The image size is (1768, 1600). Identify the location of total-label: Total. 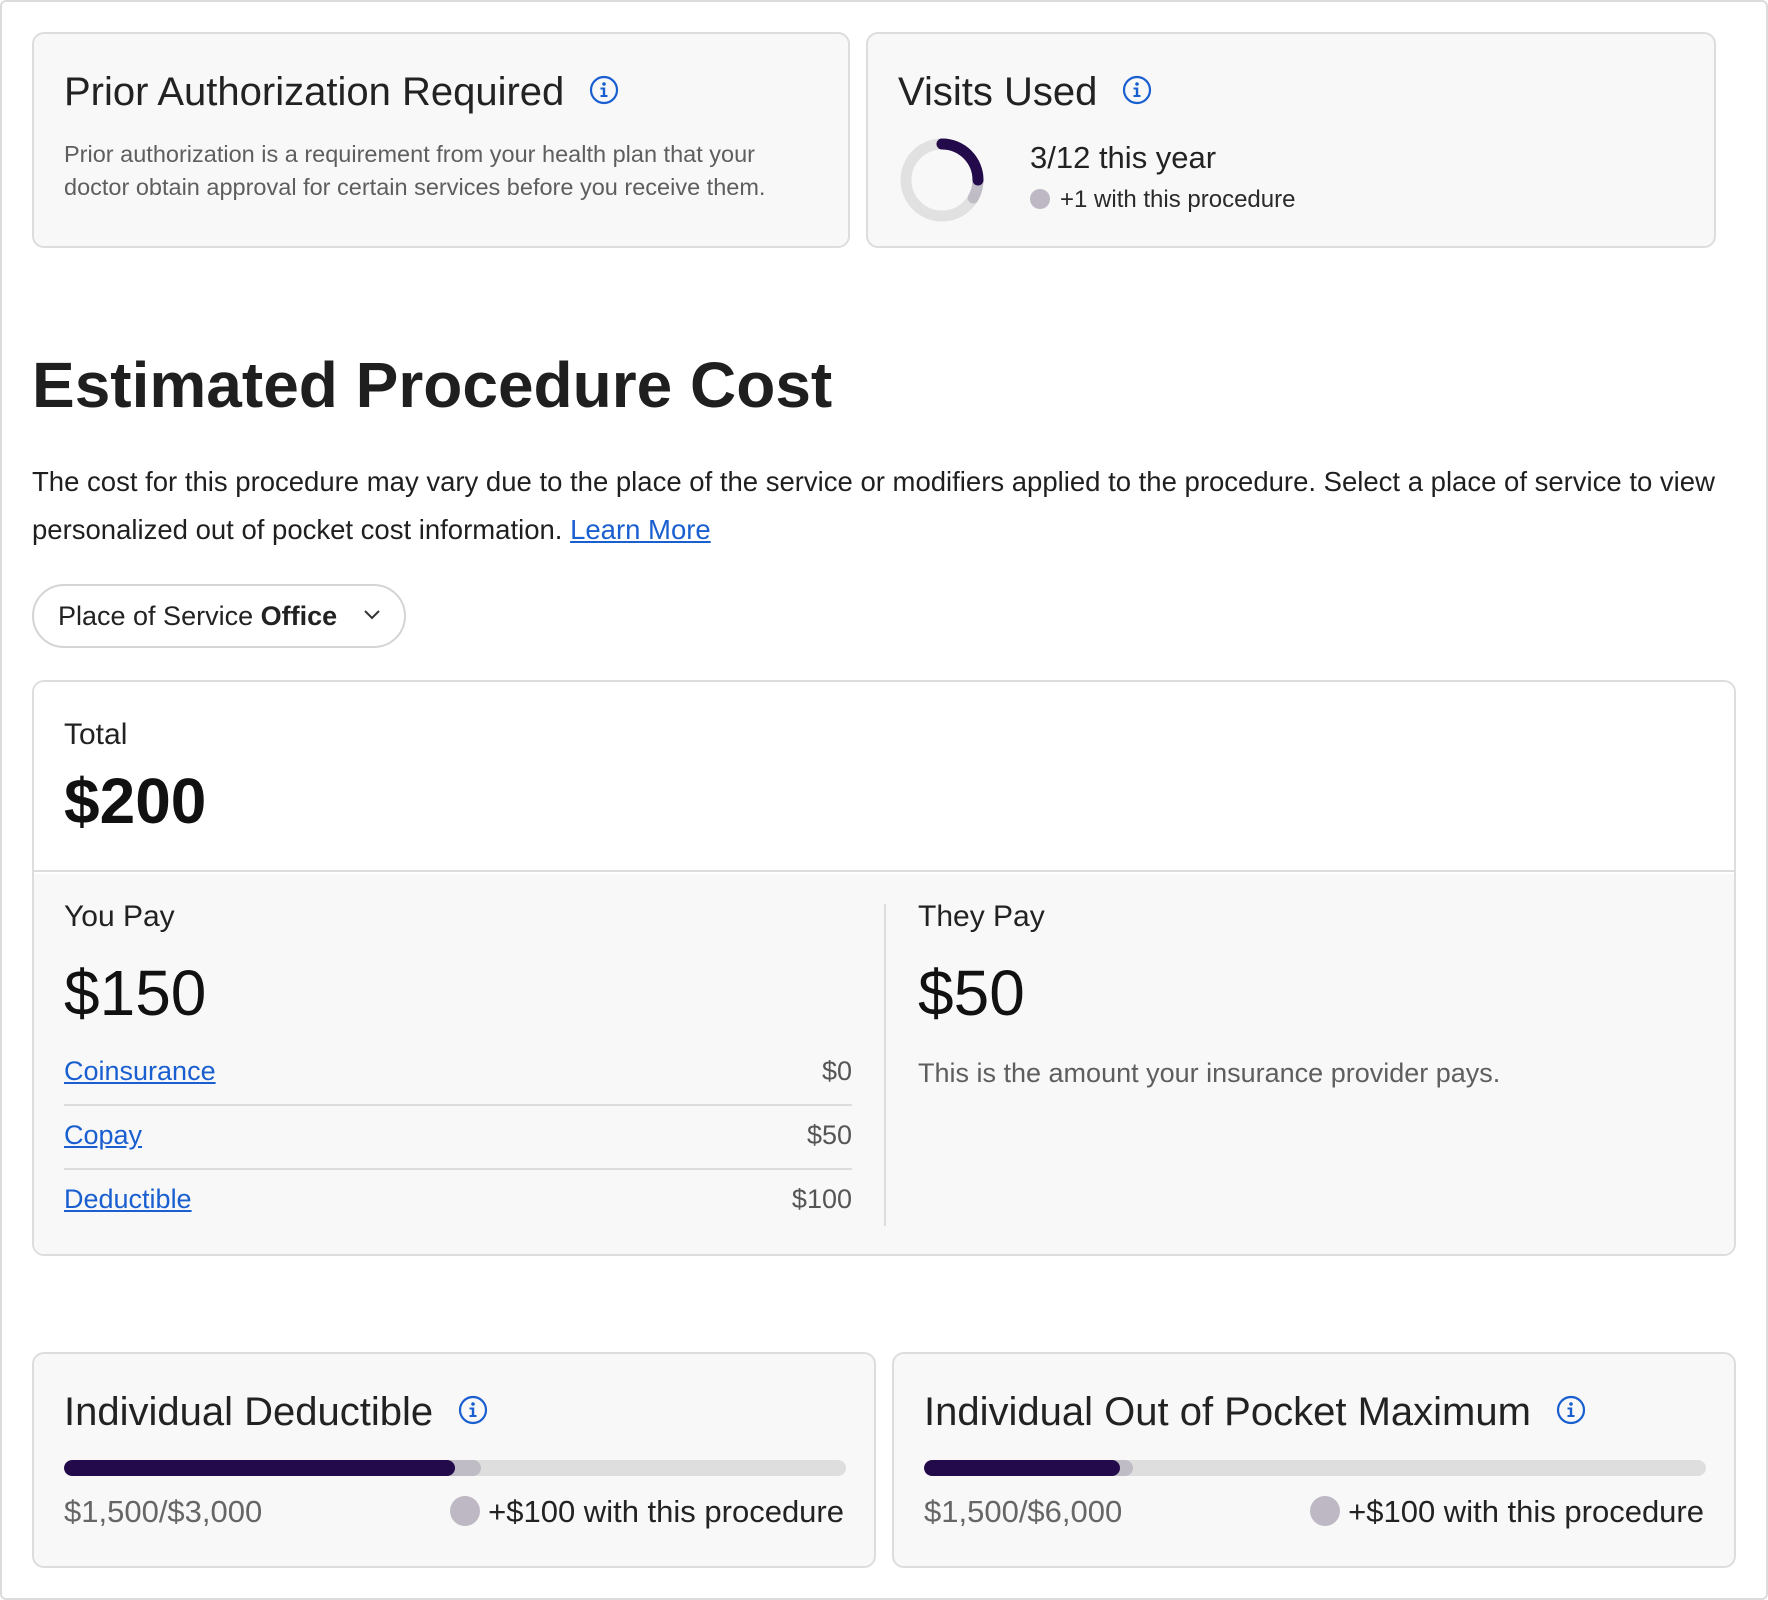
(96, 734).